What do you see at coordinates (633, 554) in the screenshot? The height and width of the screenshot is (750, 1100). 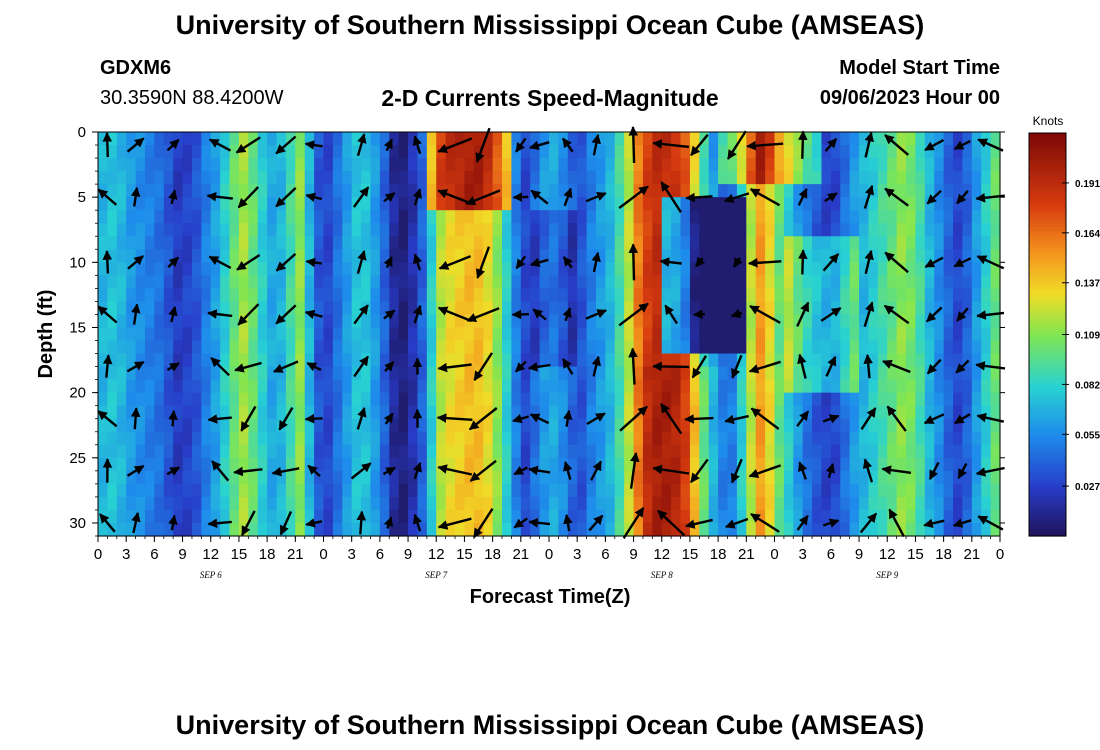 I see `x-tick-label: 9` at bounding box center [633, 554].